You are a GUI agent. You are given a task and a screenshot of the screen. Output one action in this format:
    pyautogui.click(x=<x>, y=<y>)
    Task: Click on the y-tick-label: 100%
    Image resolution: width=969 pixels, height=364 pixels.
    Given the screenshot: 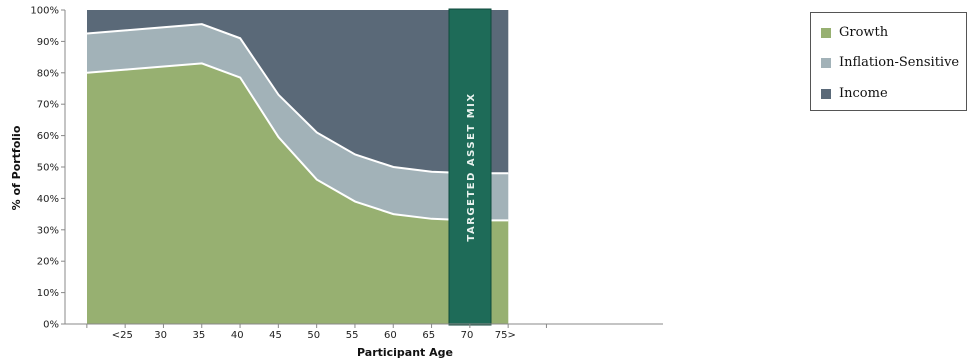 What is the action you would take?
    pyautogui.click(x=44, y=11)
    